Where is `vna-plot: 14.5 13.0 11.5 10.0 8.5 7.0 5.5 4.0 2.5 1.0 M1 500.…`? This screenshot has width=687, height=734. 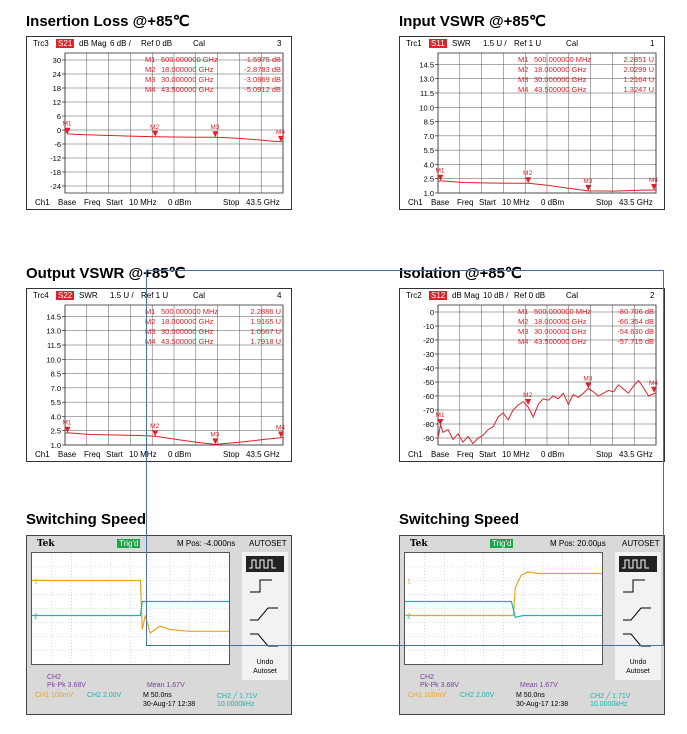
vna-plot: 14.5 13.0 11.5 10.0 8.5 7.0 5.5 4.0 2.5 1.0 M1 500.… is located at coordinates (538, 125).